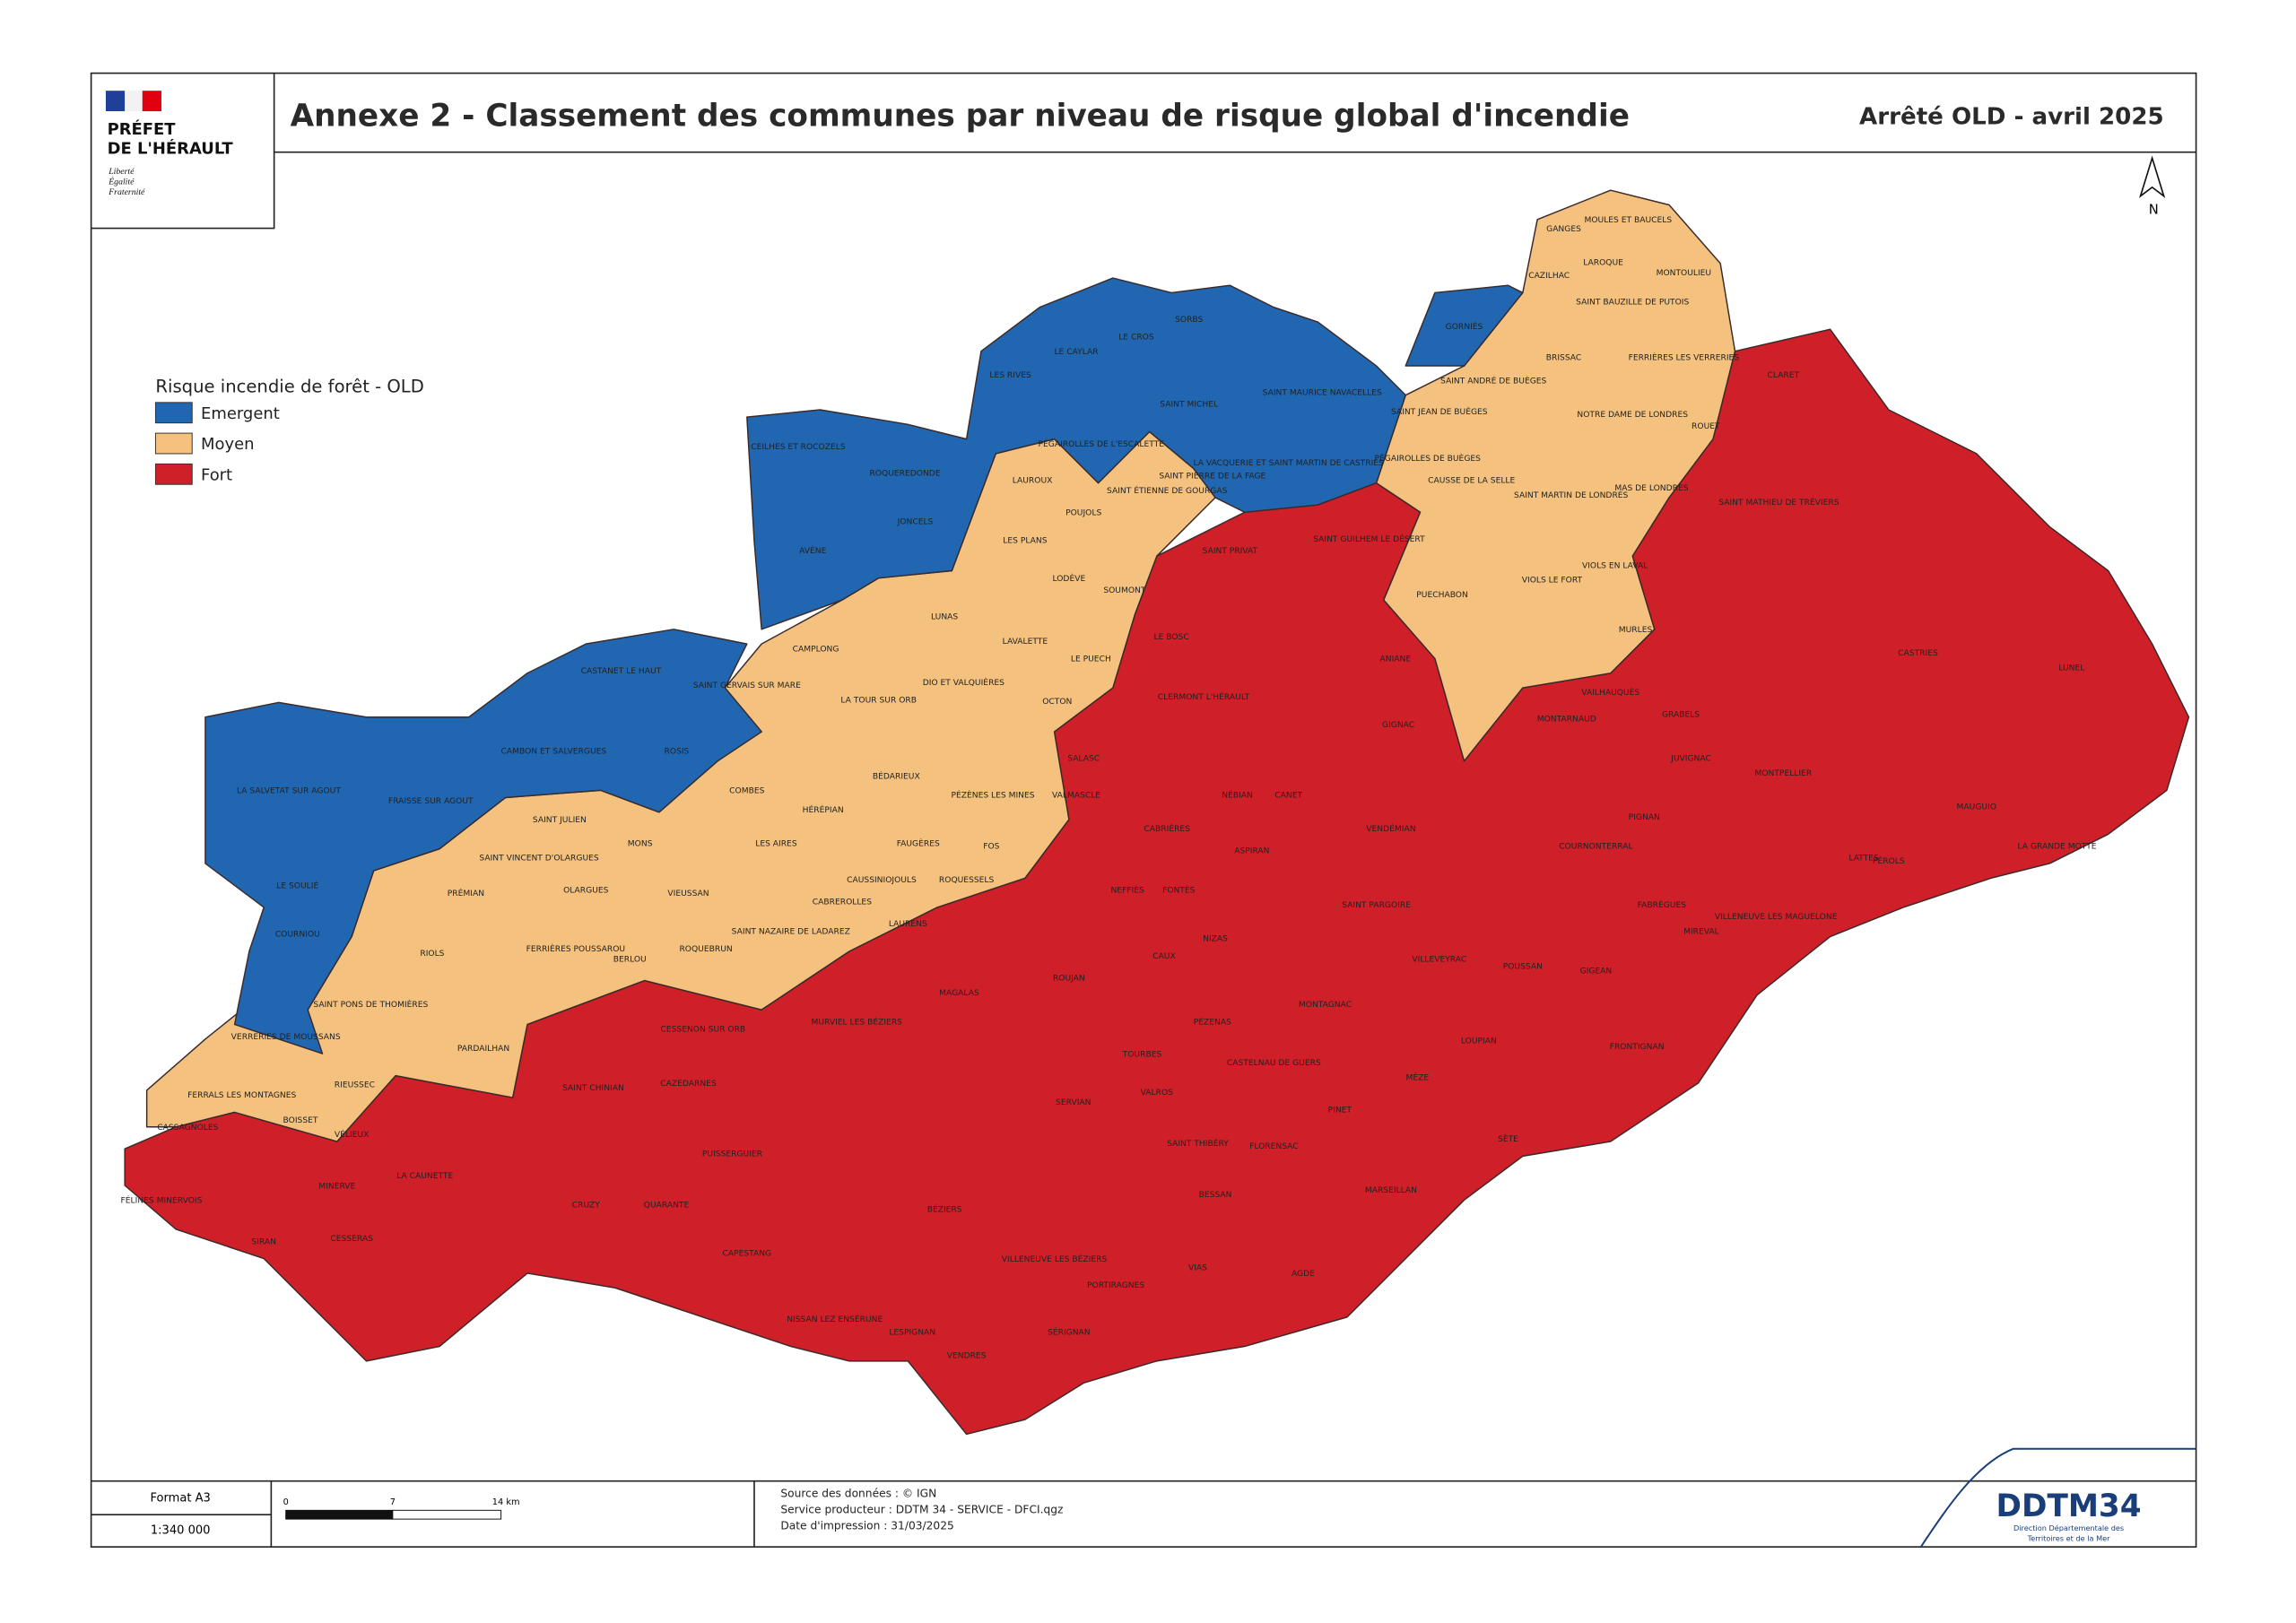 The width and height of the screenshot is (2296, 1623). What do you see at coordinates (227, 444) in the screenshot?
I see `legend-label: Moyen` at bounding box center [227, 444].